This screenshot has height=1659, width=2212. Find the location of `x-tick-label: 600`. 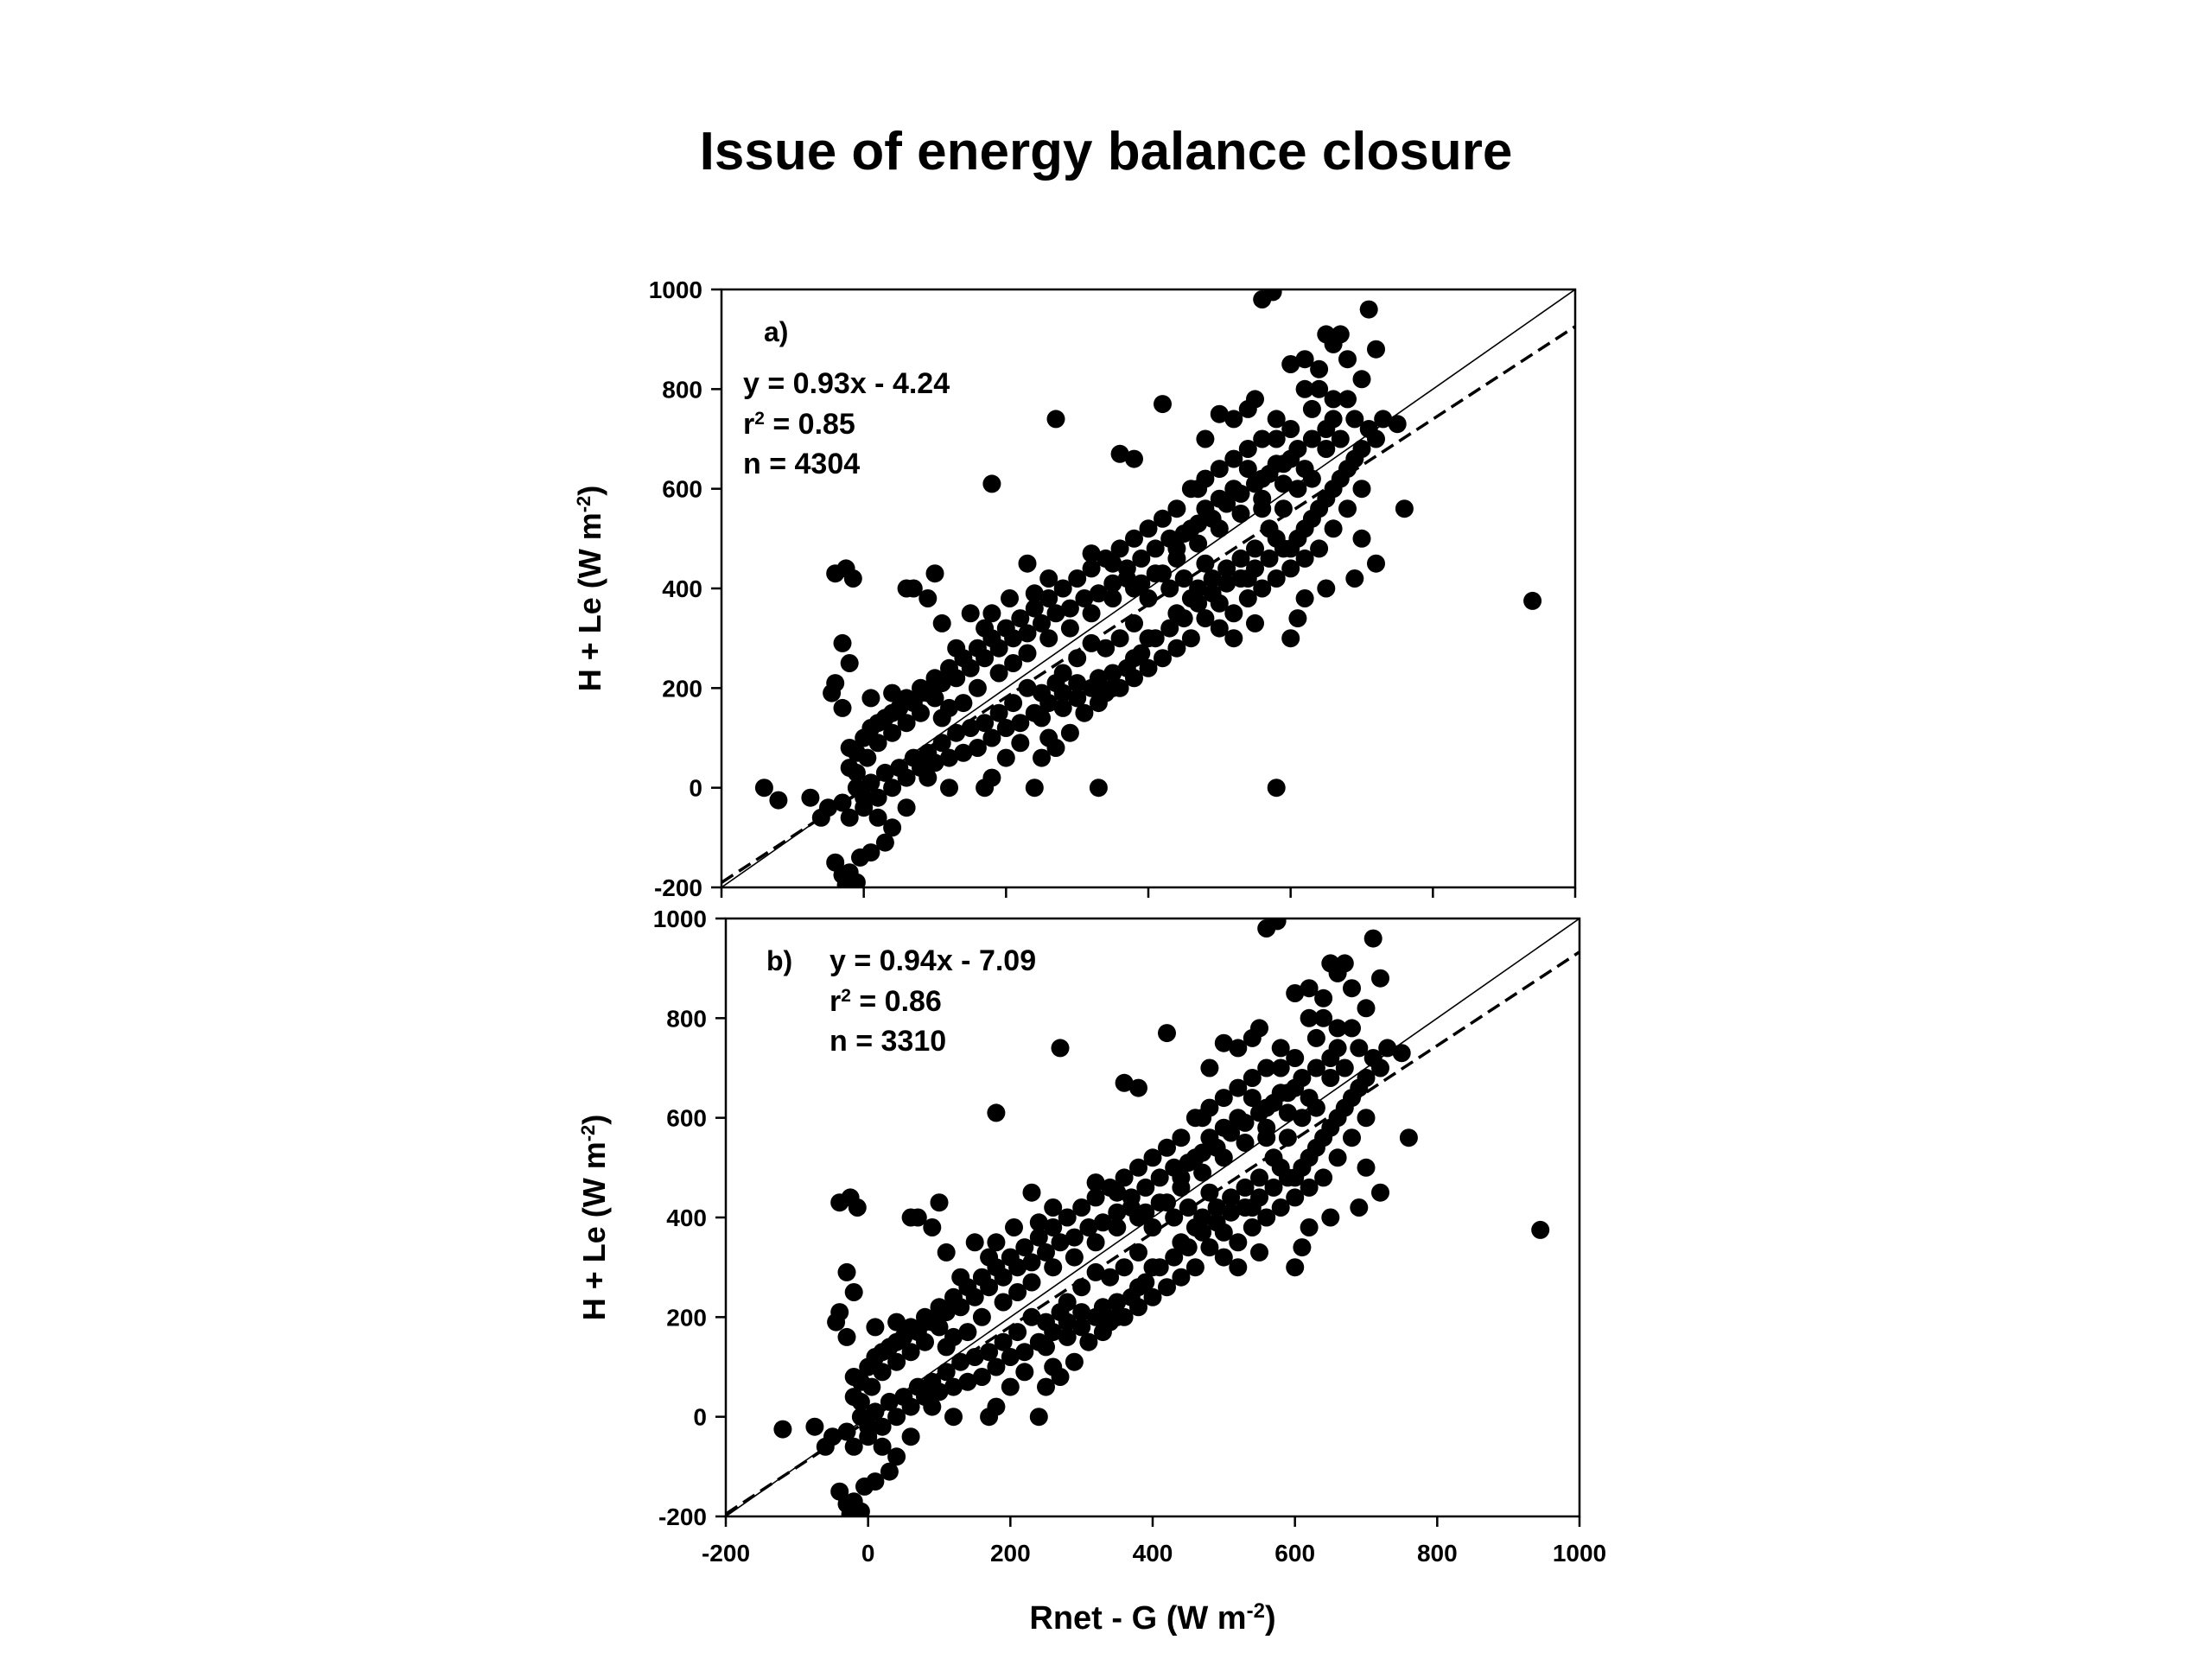

x-tick-label: 600 is located at coordinates (1294, 1553).